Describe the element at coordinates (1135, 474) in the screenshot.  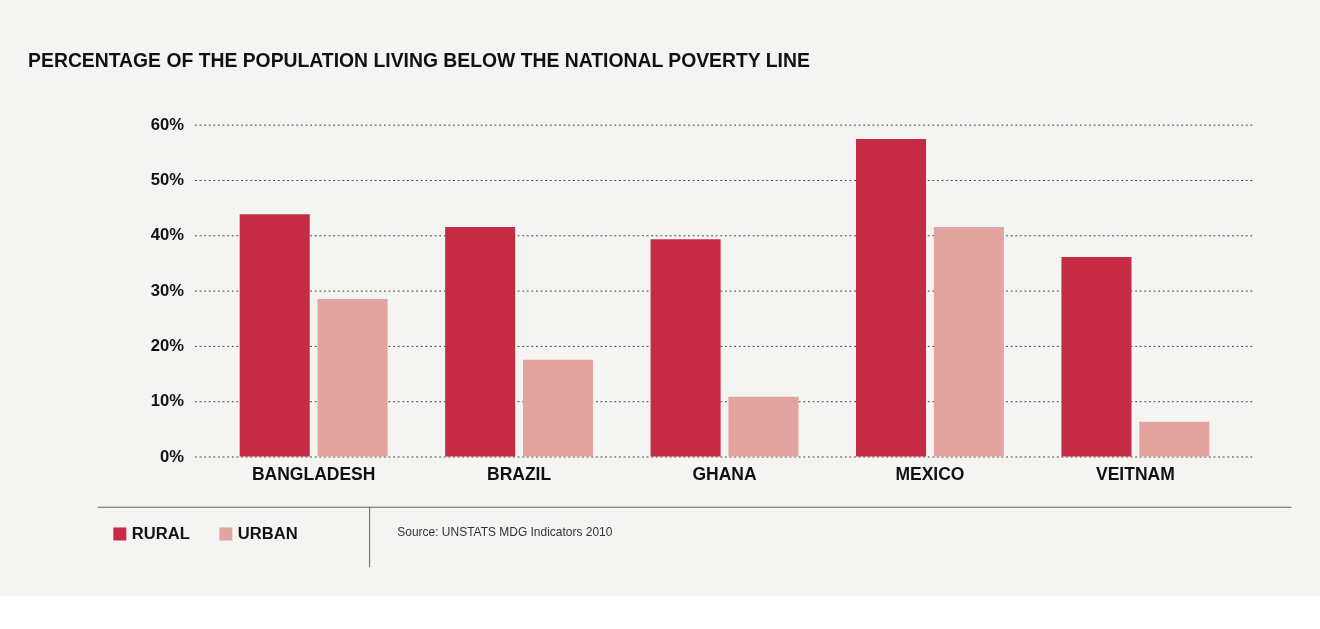
I see `x-tick-label: VEITNAM` at that location.